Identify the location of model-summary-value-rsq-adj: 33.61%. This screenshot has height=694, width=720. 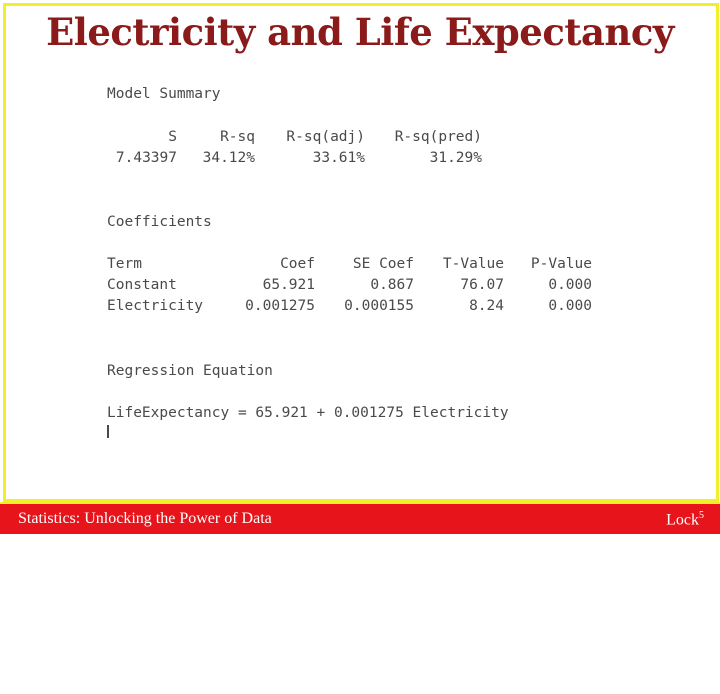
(338, 158).